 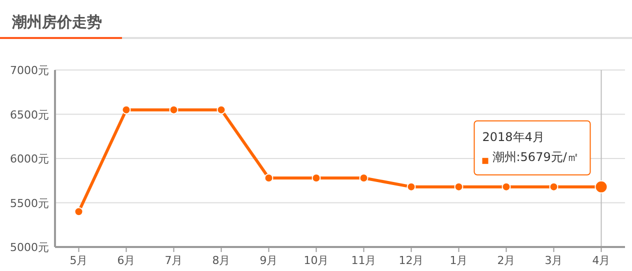 What do you see at coordinates (513, 137) in the screenshot?
I see `annotation: 2018年4月` at bounding box center [513, 137].